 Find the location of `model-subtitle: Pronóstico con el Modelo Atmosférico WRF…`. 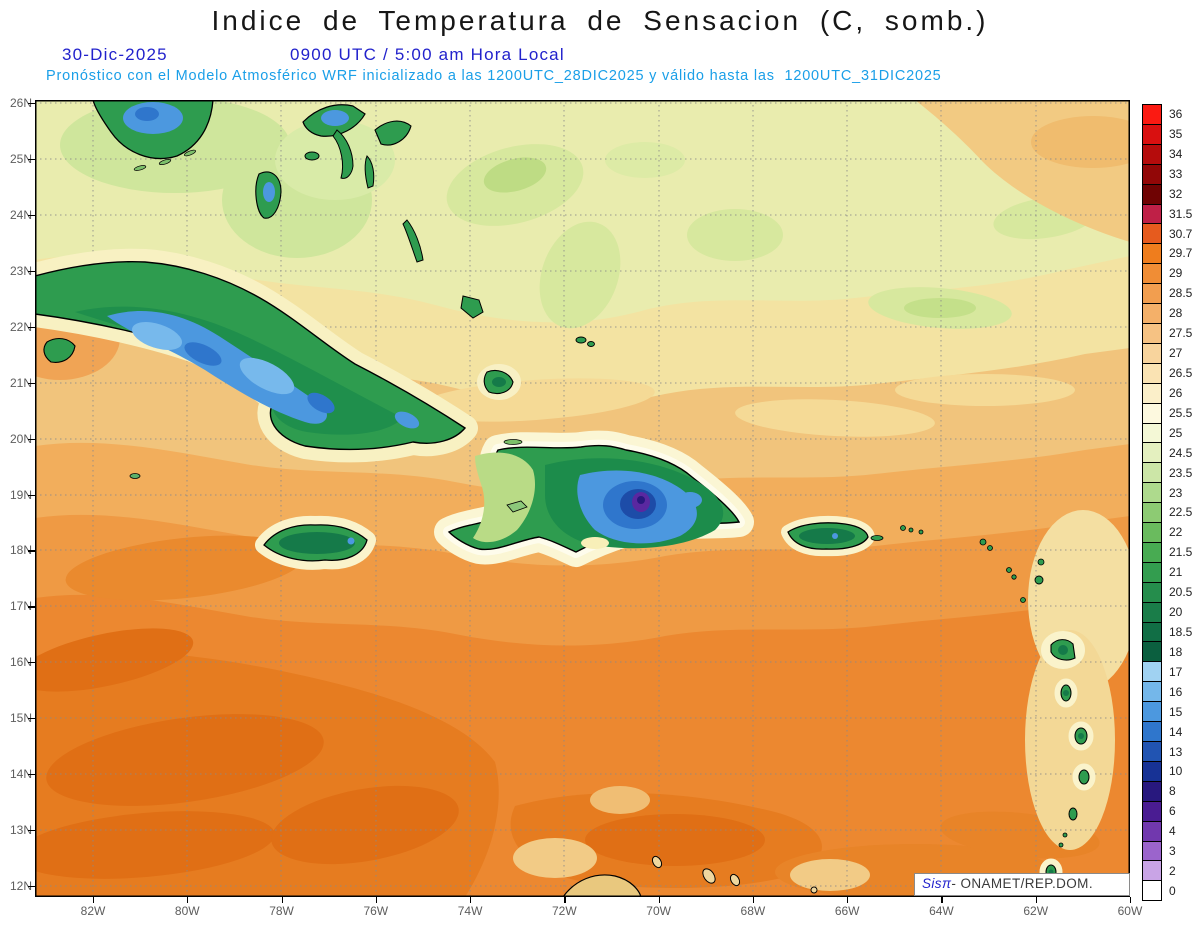

model-subtitle: Pronóstico con el Modelo Atmosférico WRF… is located at coordinates (494, 76).